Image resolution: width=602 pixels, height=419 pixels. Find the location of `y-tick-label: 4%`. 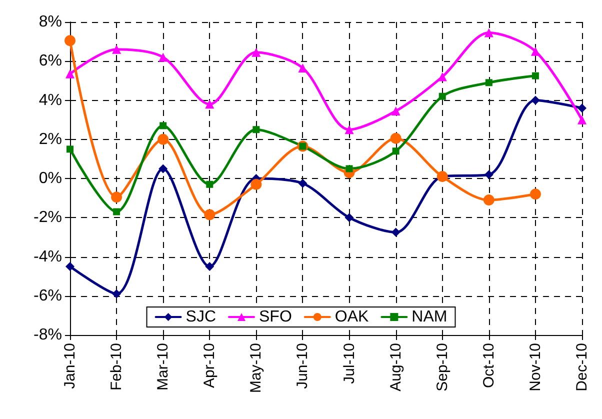

y-tick-label: 4% is located at coordinates (50, 100).